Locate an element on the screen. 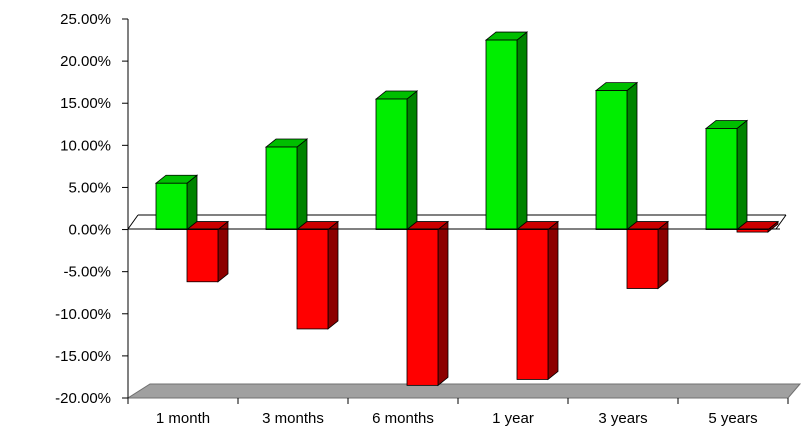 The image size is (805, 432). x-tick-label: 3 months is located at coordinates (293, 418).